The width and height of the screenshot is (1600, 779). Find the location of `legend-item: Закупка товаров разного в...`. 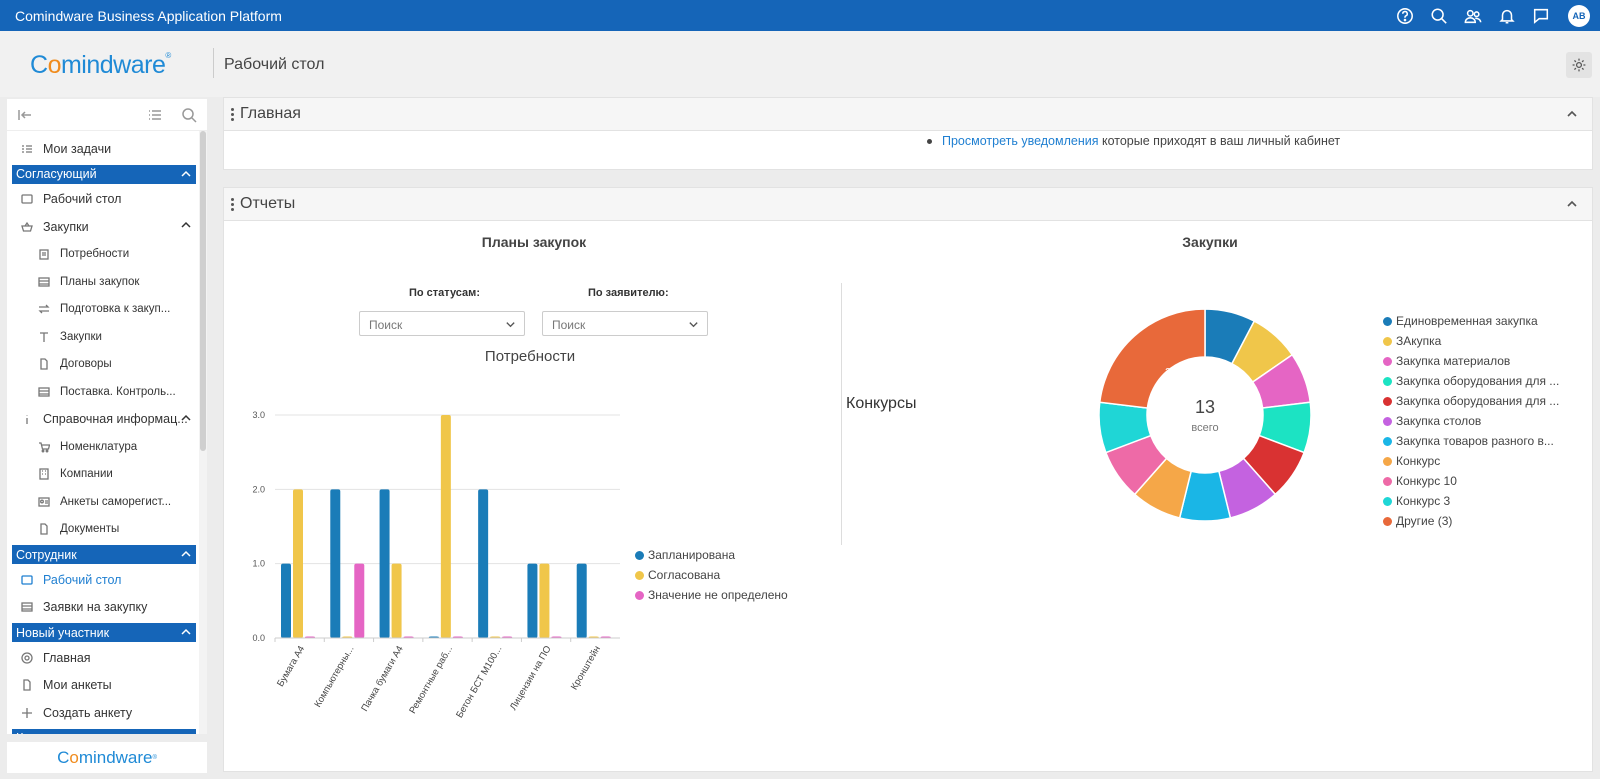

legend-item: Закупка товаров разного в... is located at coordinates (1471, 441).